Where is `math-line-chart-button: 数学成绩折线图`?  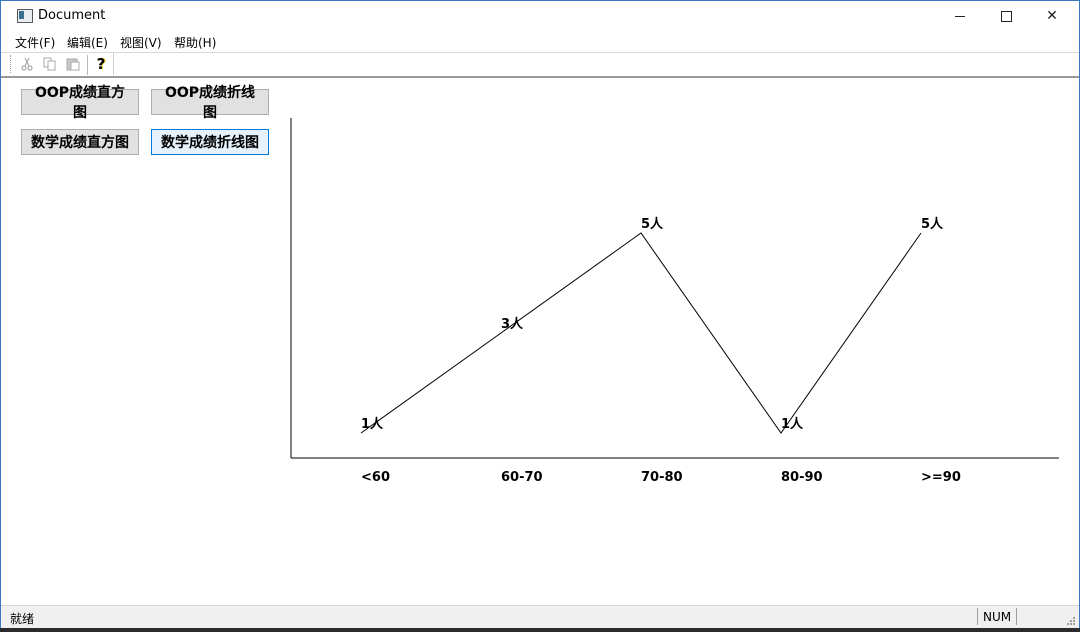 math-line-chart-button: 数学成绩折线图 is located at coordinates (210, 142).